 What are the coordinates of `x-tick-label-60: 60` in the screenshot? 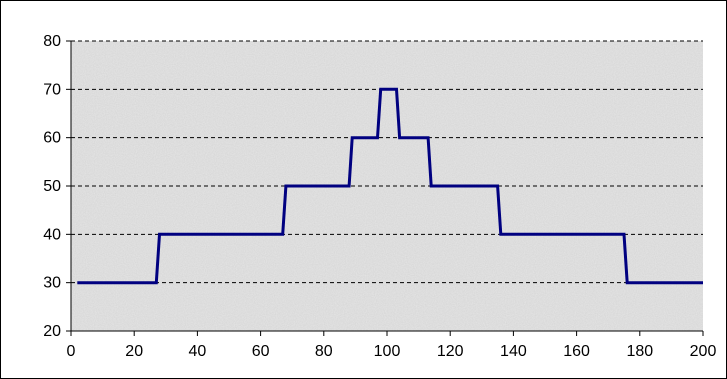 It's located at (261, 351).